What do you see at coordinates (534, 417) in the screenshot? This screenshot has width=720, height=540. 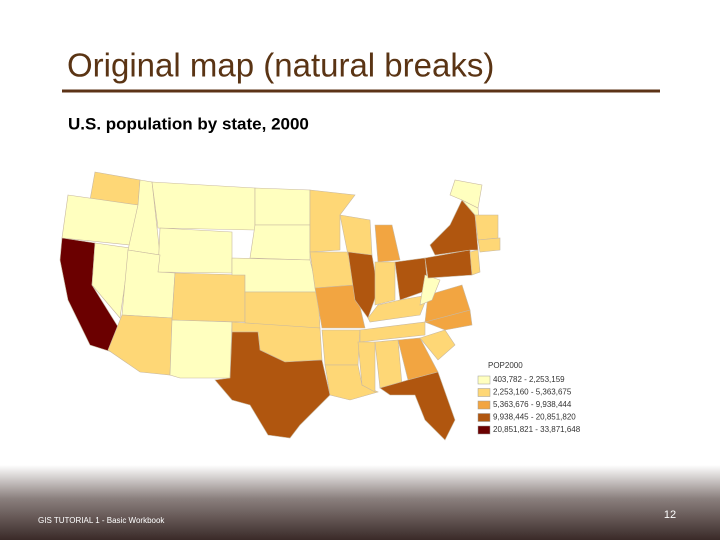 I see `legend-label: 9,938,445 - 20,851,820` at bounding box center [534, 417].